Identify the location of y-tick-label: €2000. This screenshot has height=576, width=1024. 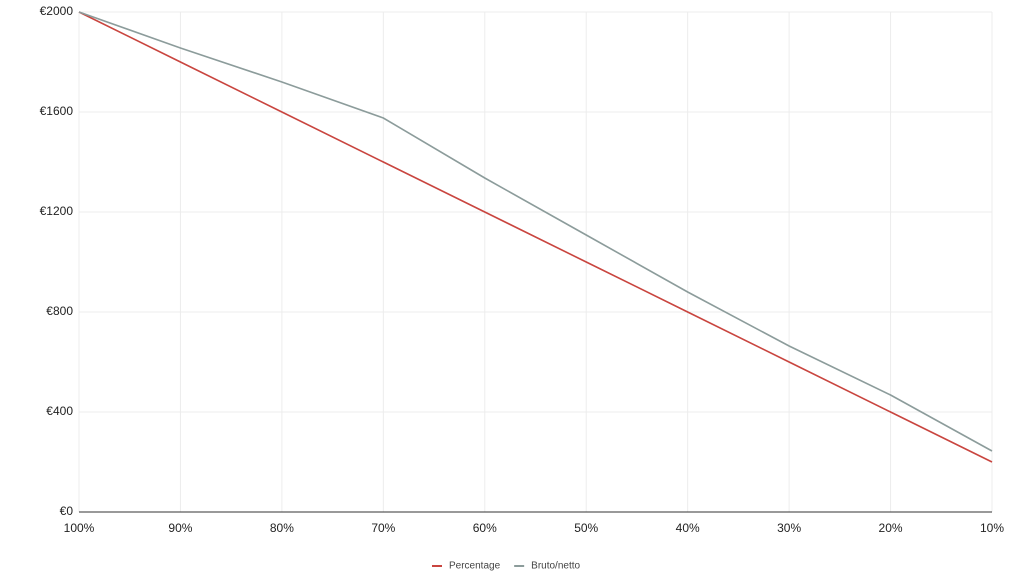
(57, 11).